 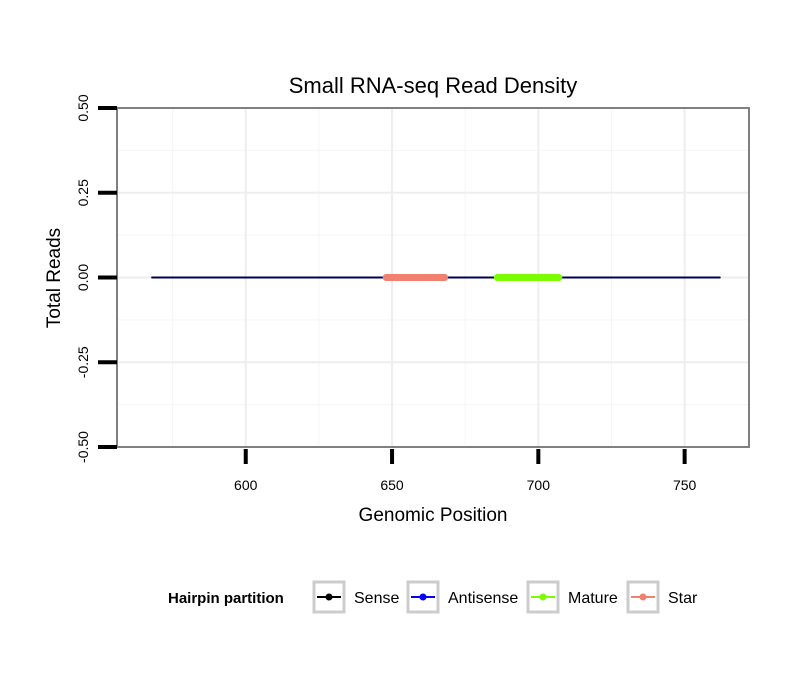 I want to click on y-axis-label: Total Reads, so click(x=54, y=278).